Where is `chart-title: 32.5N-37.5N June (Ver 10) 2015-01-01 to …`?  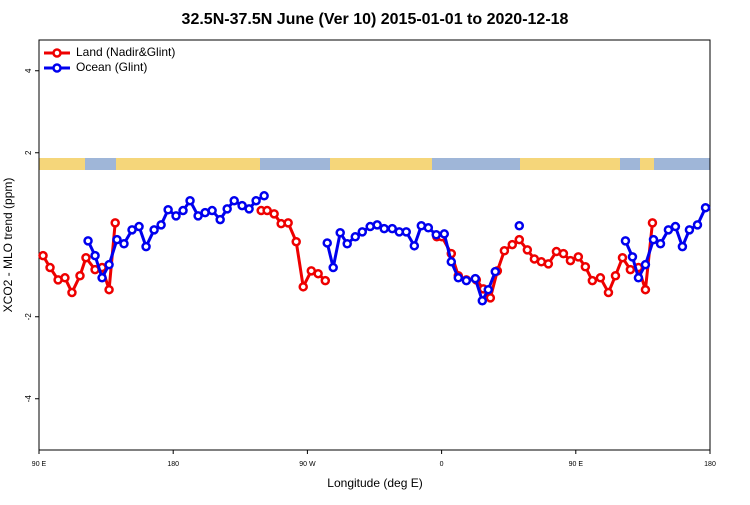
chart-title: 32.5N-37.5N June (Ver 10) 2015-01-01 to … is located at coordinates (375, 19).